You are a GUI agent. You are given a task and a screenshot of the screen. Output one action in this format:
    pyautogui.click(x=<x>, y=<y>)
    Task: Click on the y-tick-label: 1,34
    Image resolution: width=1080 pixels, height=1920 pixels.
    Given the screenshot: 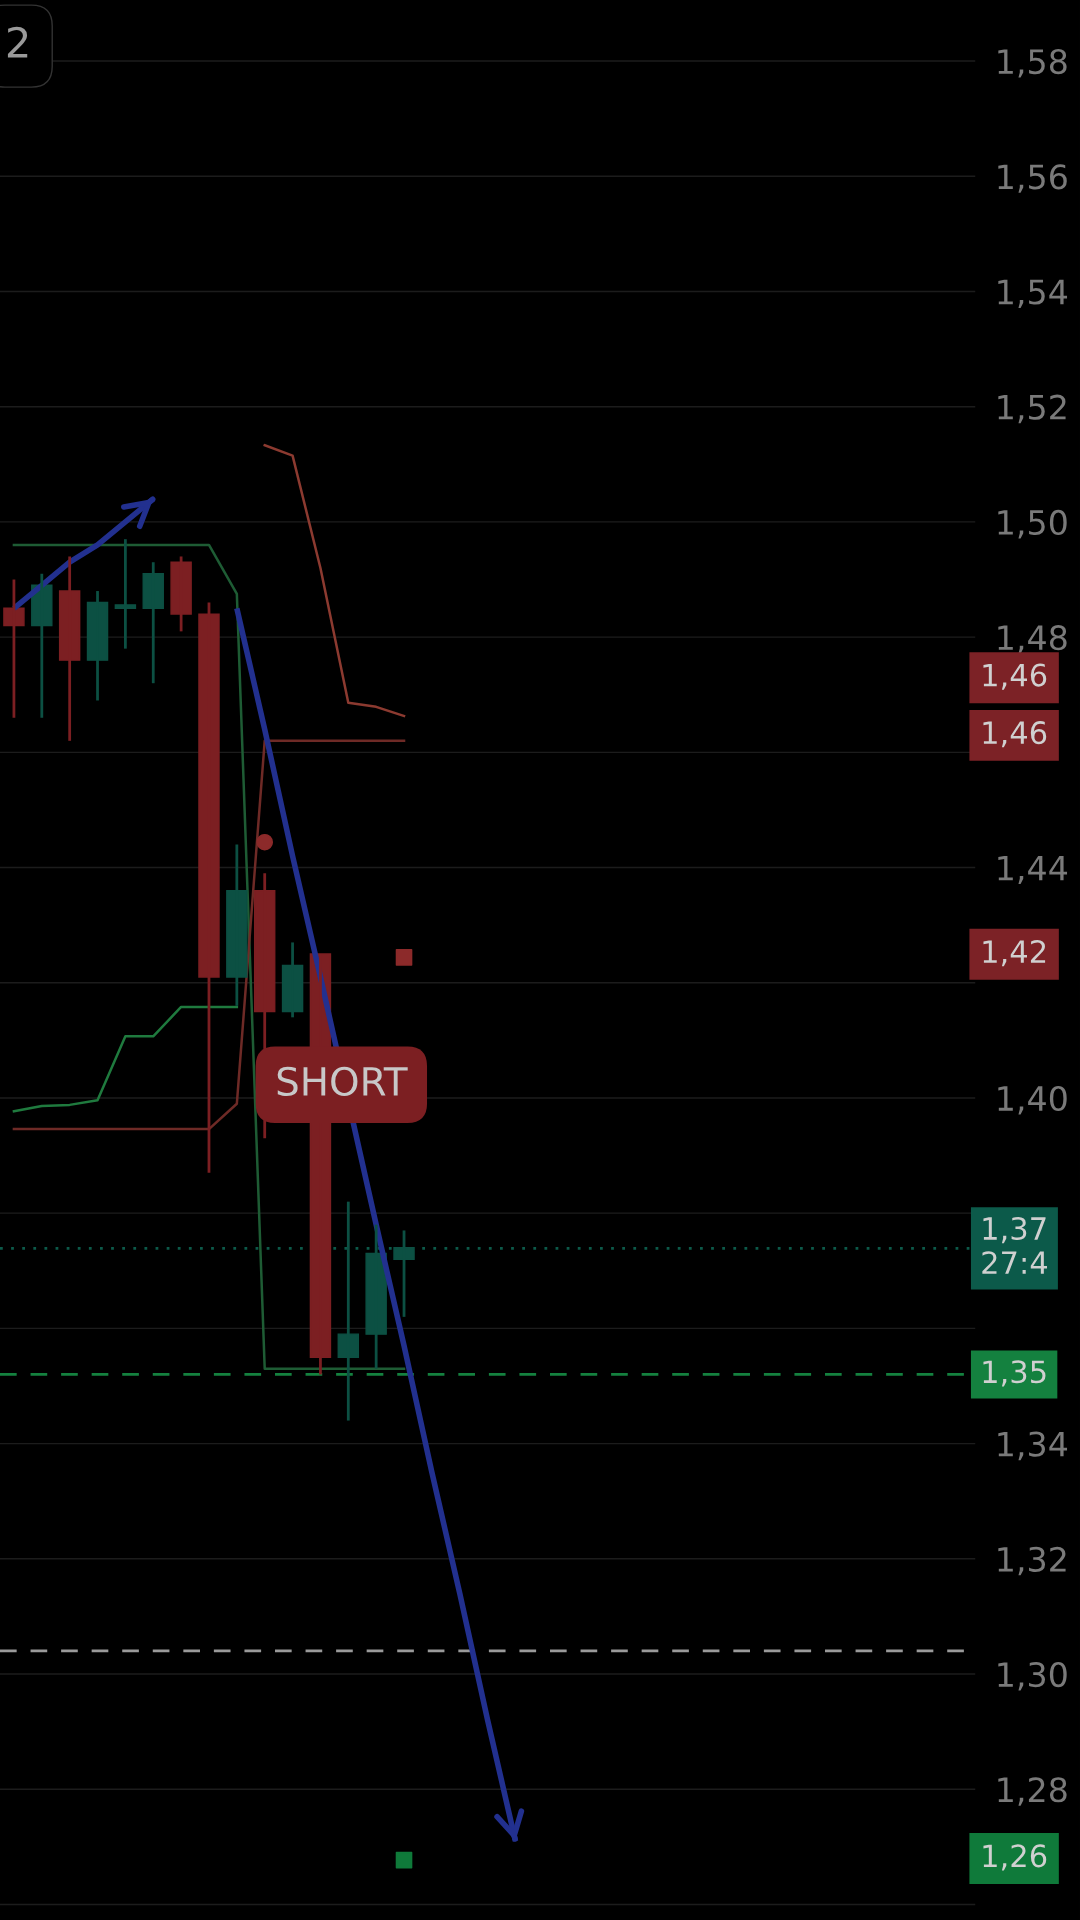 What is the action you would take?
    pyautogui.click(x=1033, y=1446)
    